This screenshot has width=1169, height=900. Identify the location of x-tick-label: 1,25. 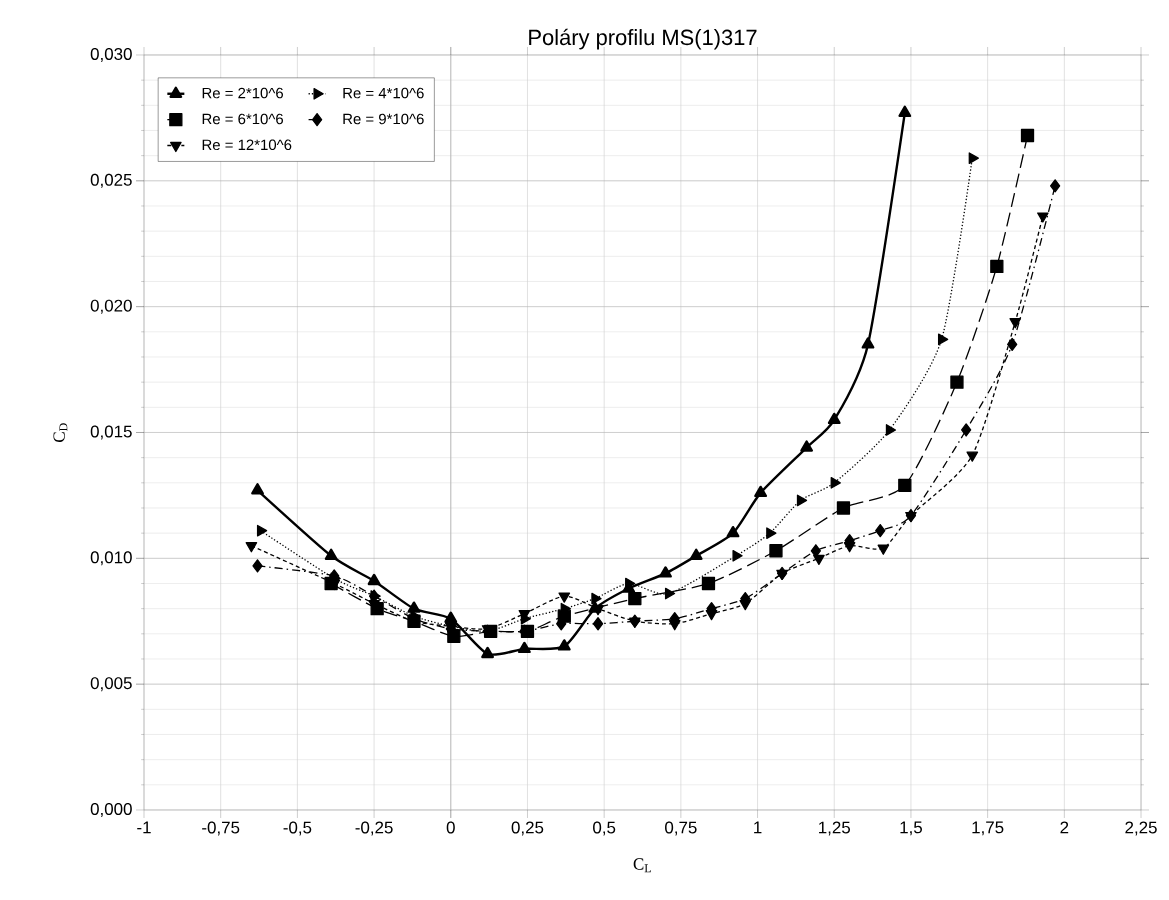
(835, 828).